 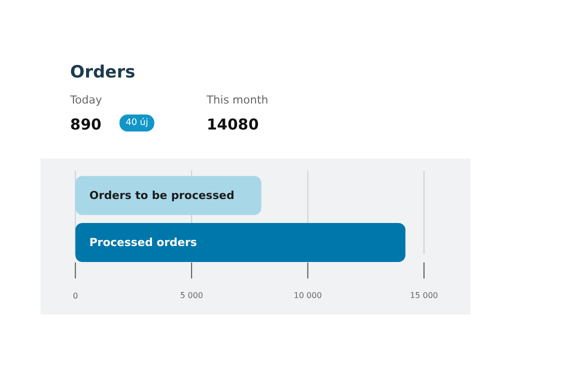 I want to click on x-tick-label: 10 000, so click(x=308, y=295).